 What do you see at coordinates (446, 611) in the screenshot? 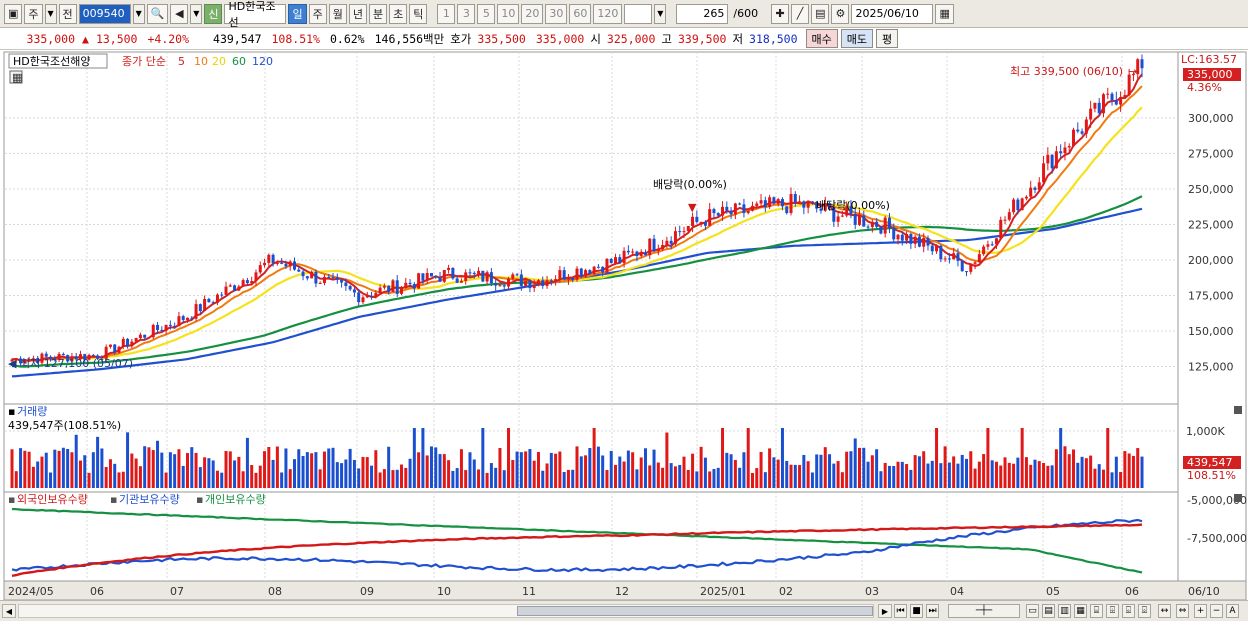
I see `scroll-track` at bounding box center [446, 611].